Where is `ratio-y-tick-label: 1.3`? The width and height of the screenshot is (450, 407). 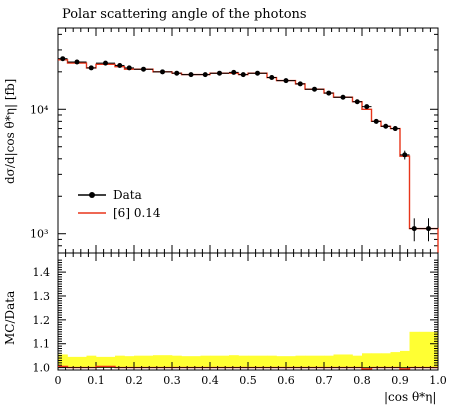
ratio-y-tick-label: 1.3 is located at coordinates (42, 296).